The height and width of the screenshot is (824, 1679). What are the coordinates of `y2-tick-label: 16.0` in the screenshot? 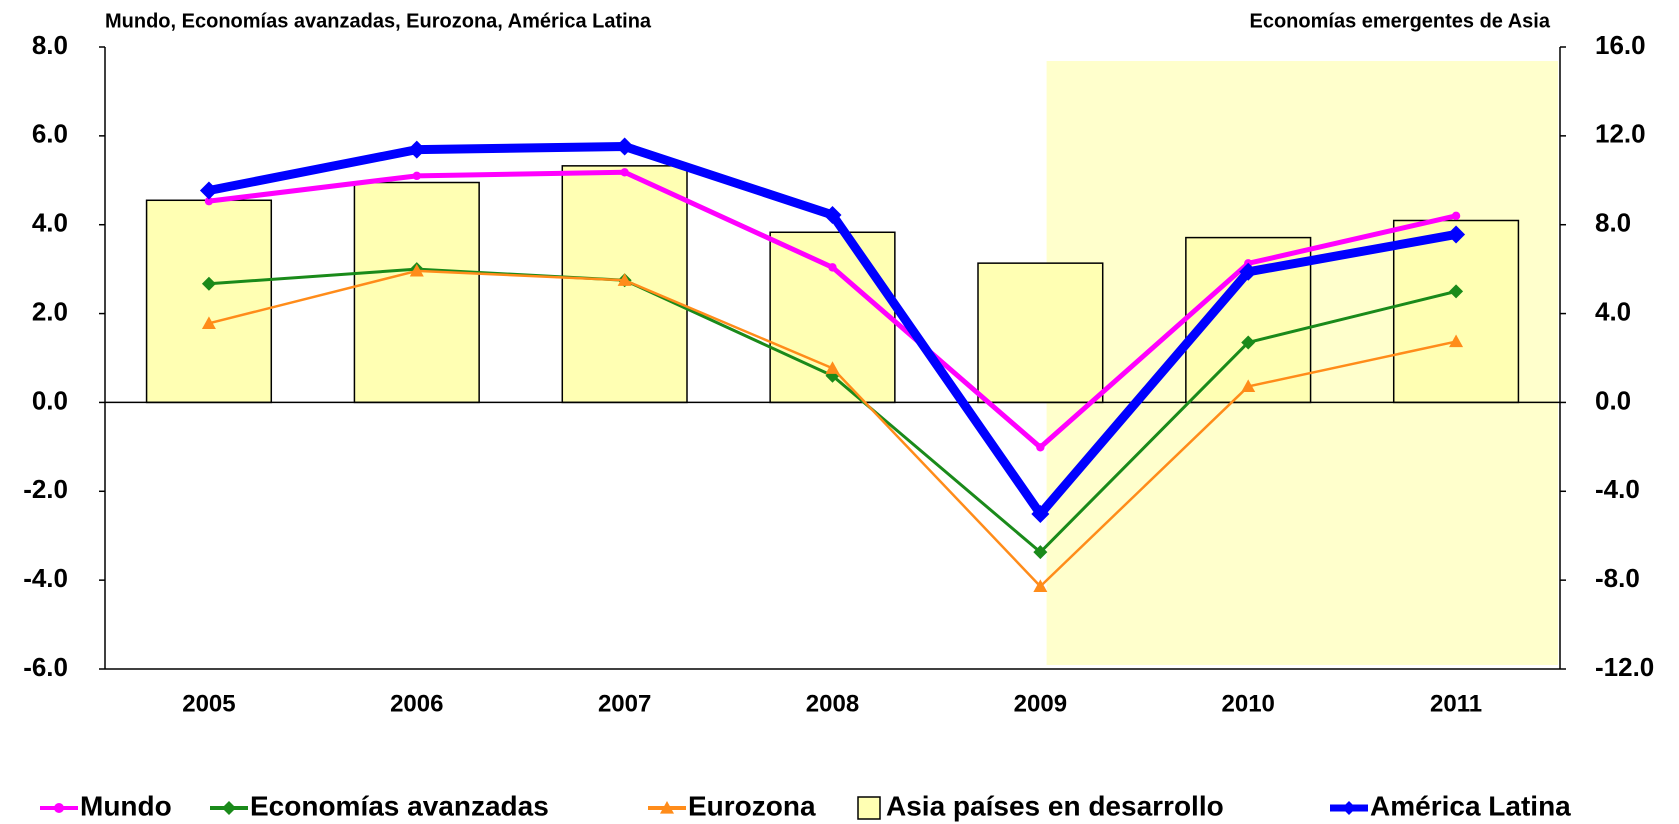 It's located at (1620, 45).